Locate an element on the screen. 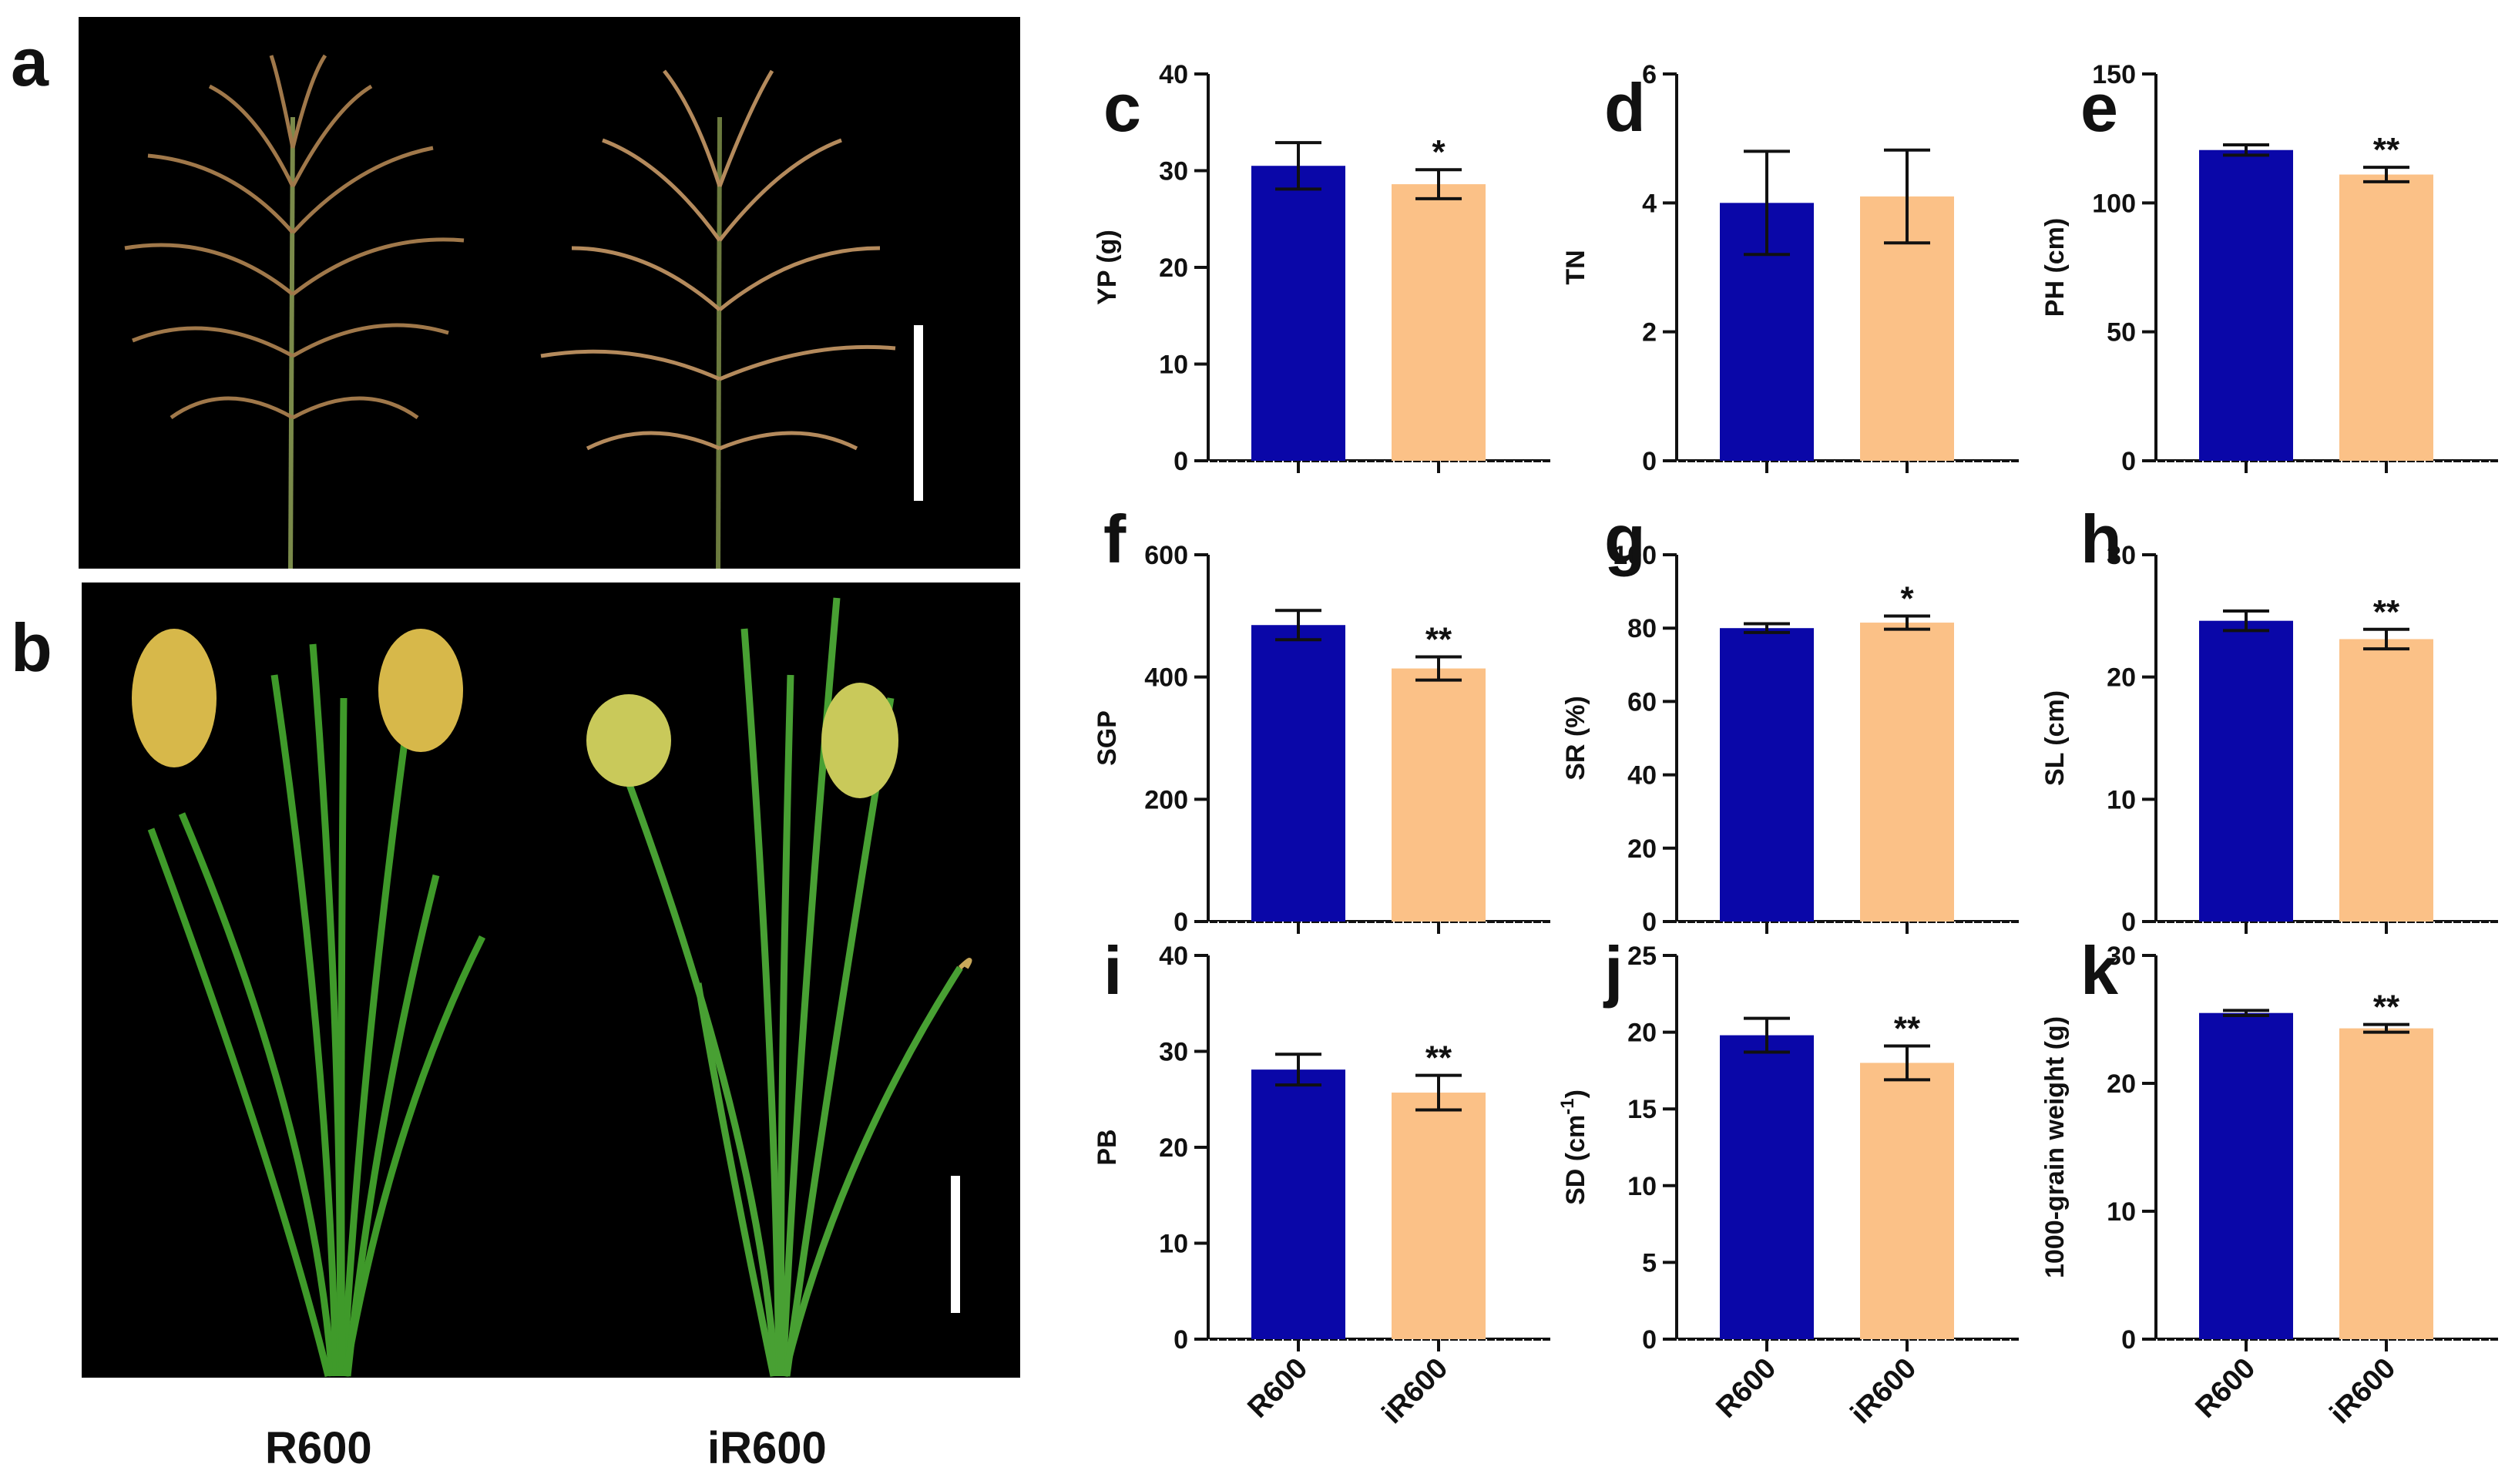  y-tick-label: 60 is located at coordinates (1642, 702).